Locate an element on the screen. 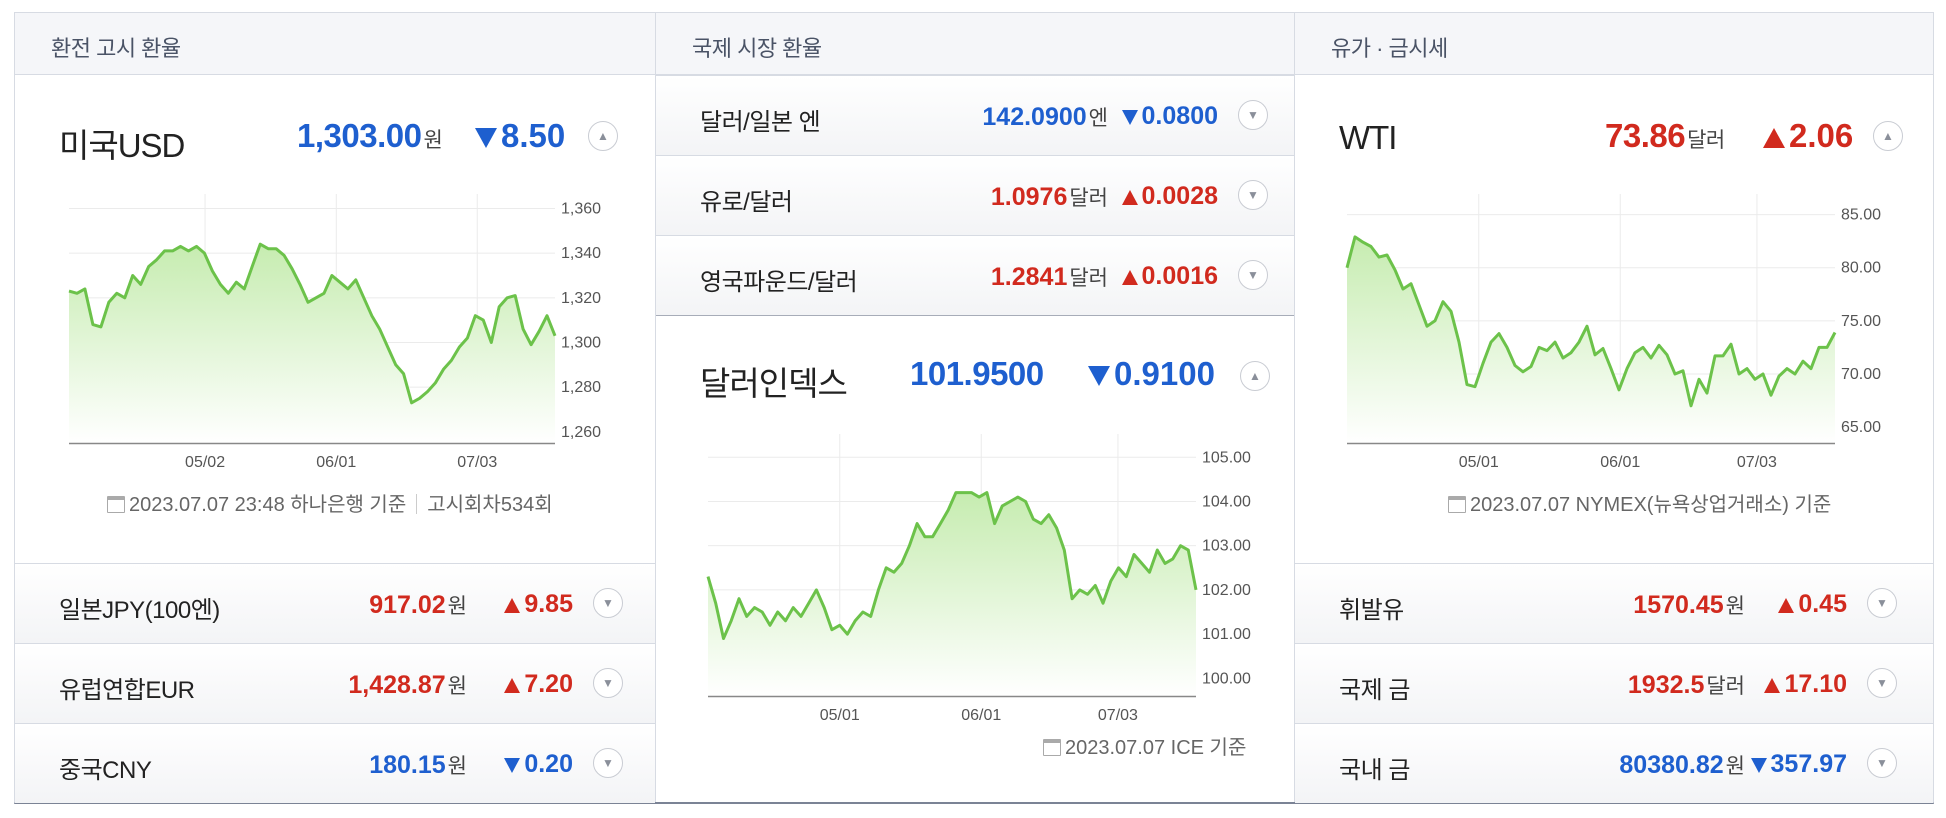  row-price: 917.02원 is located at coordinates (418, 605).